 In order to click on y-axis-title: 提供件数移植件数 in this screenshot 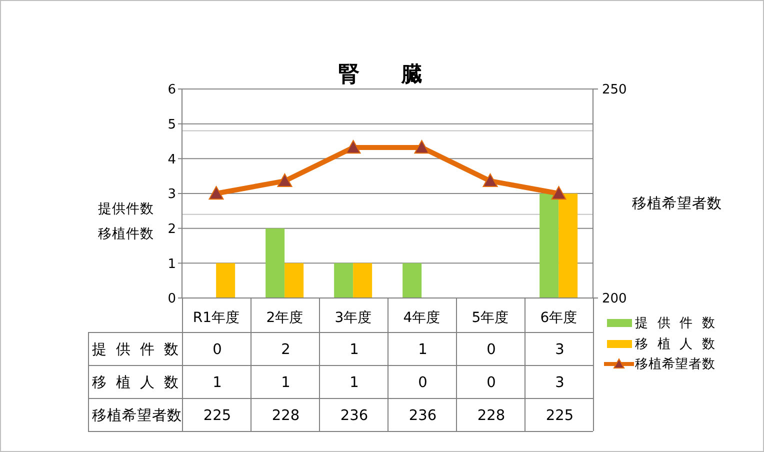, I will do `click(126, 222)`.